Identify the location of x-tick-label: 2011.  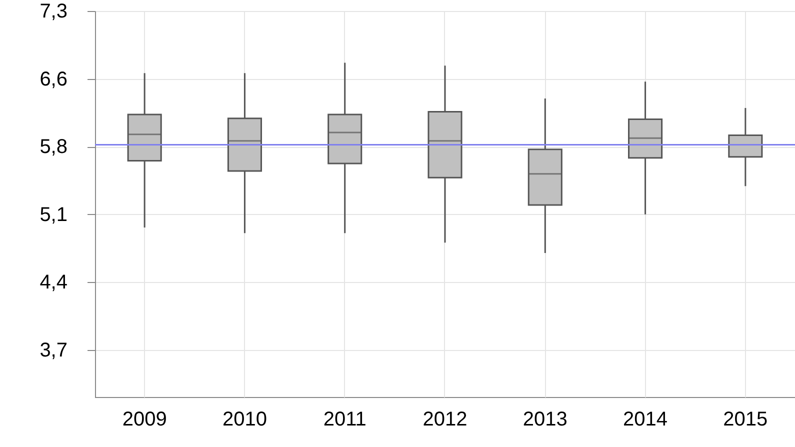
(344, 419).